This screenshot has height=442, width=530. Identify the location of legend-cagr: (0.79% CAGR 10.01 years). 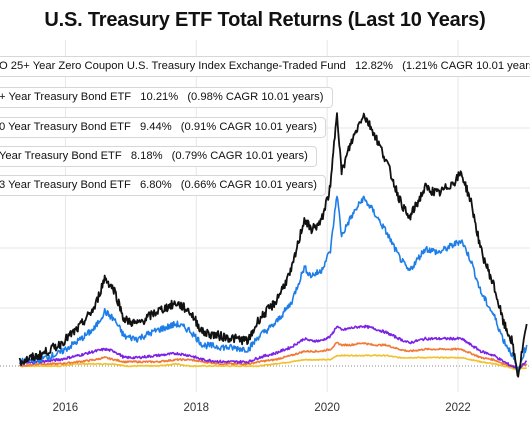
(239, 156).